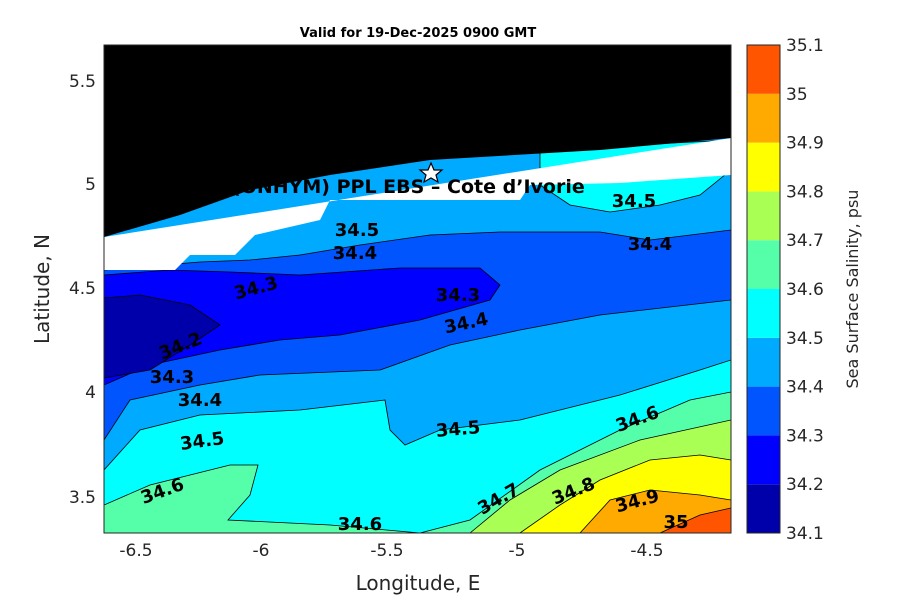  I want to click on band-34.2, so click(302, 326).